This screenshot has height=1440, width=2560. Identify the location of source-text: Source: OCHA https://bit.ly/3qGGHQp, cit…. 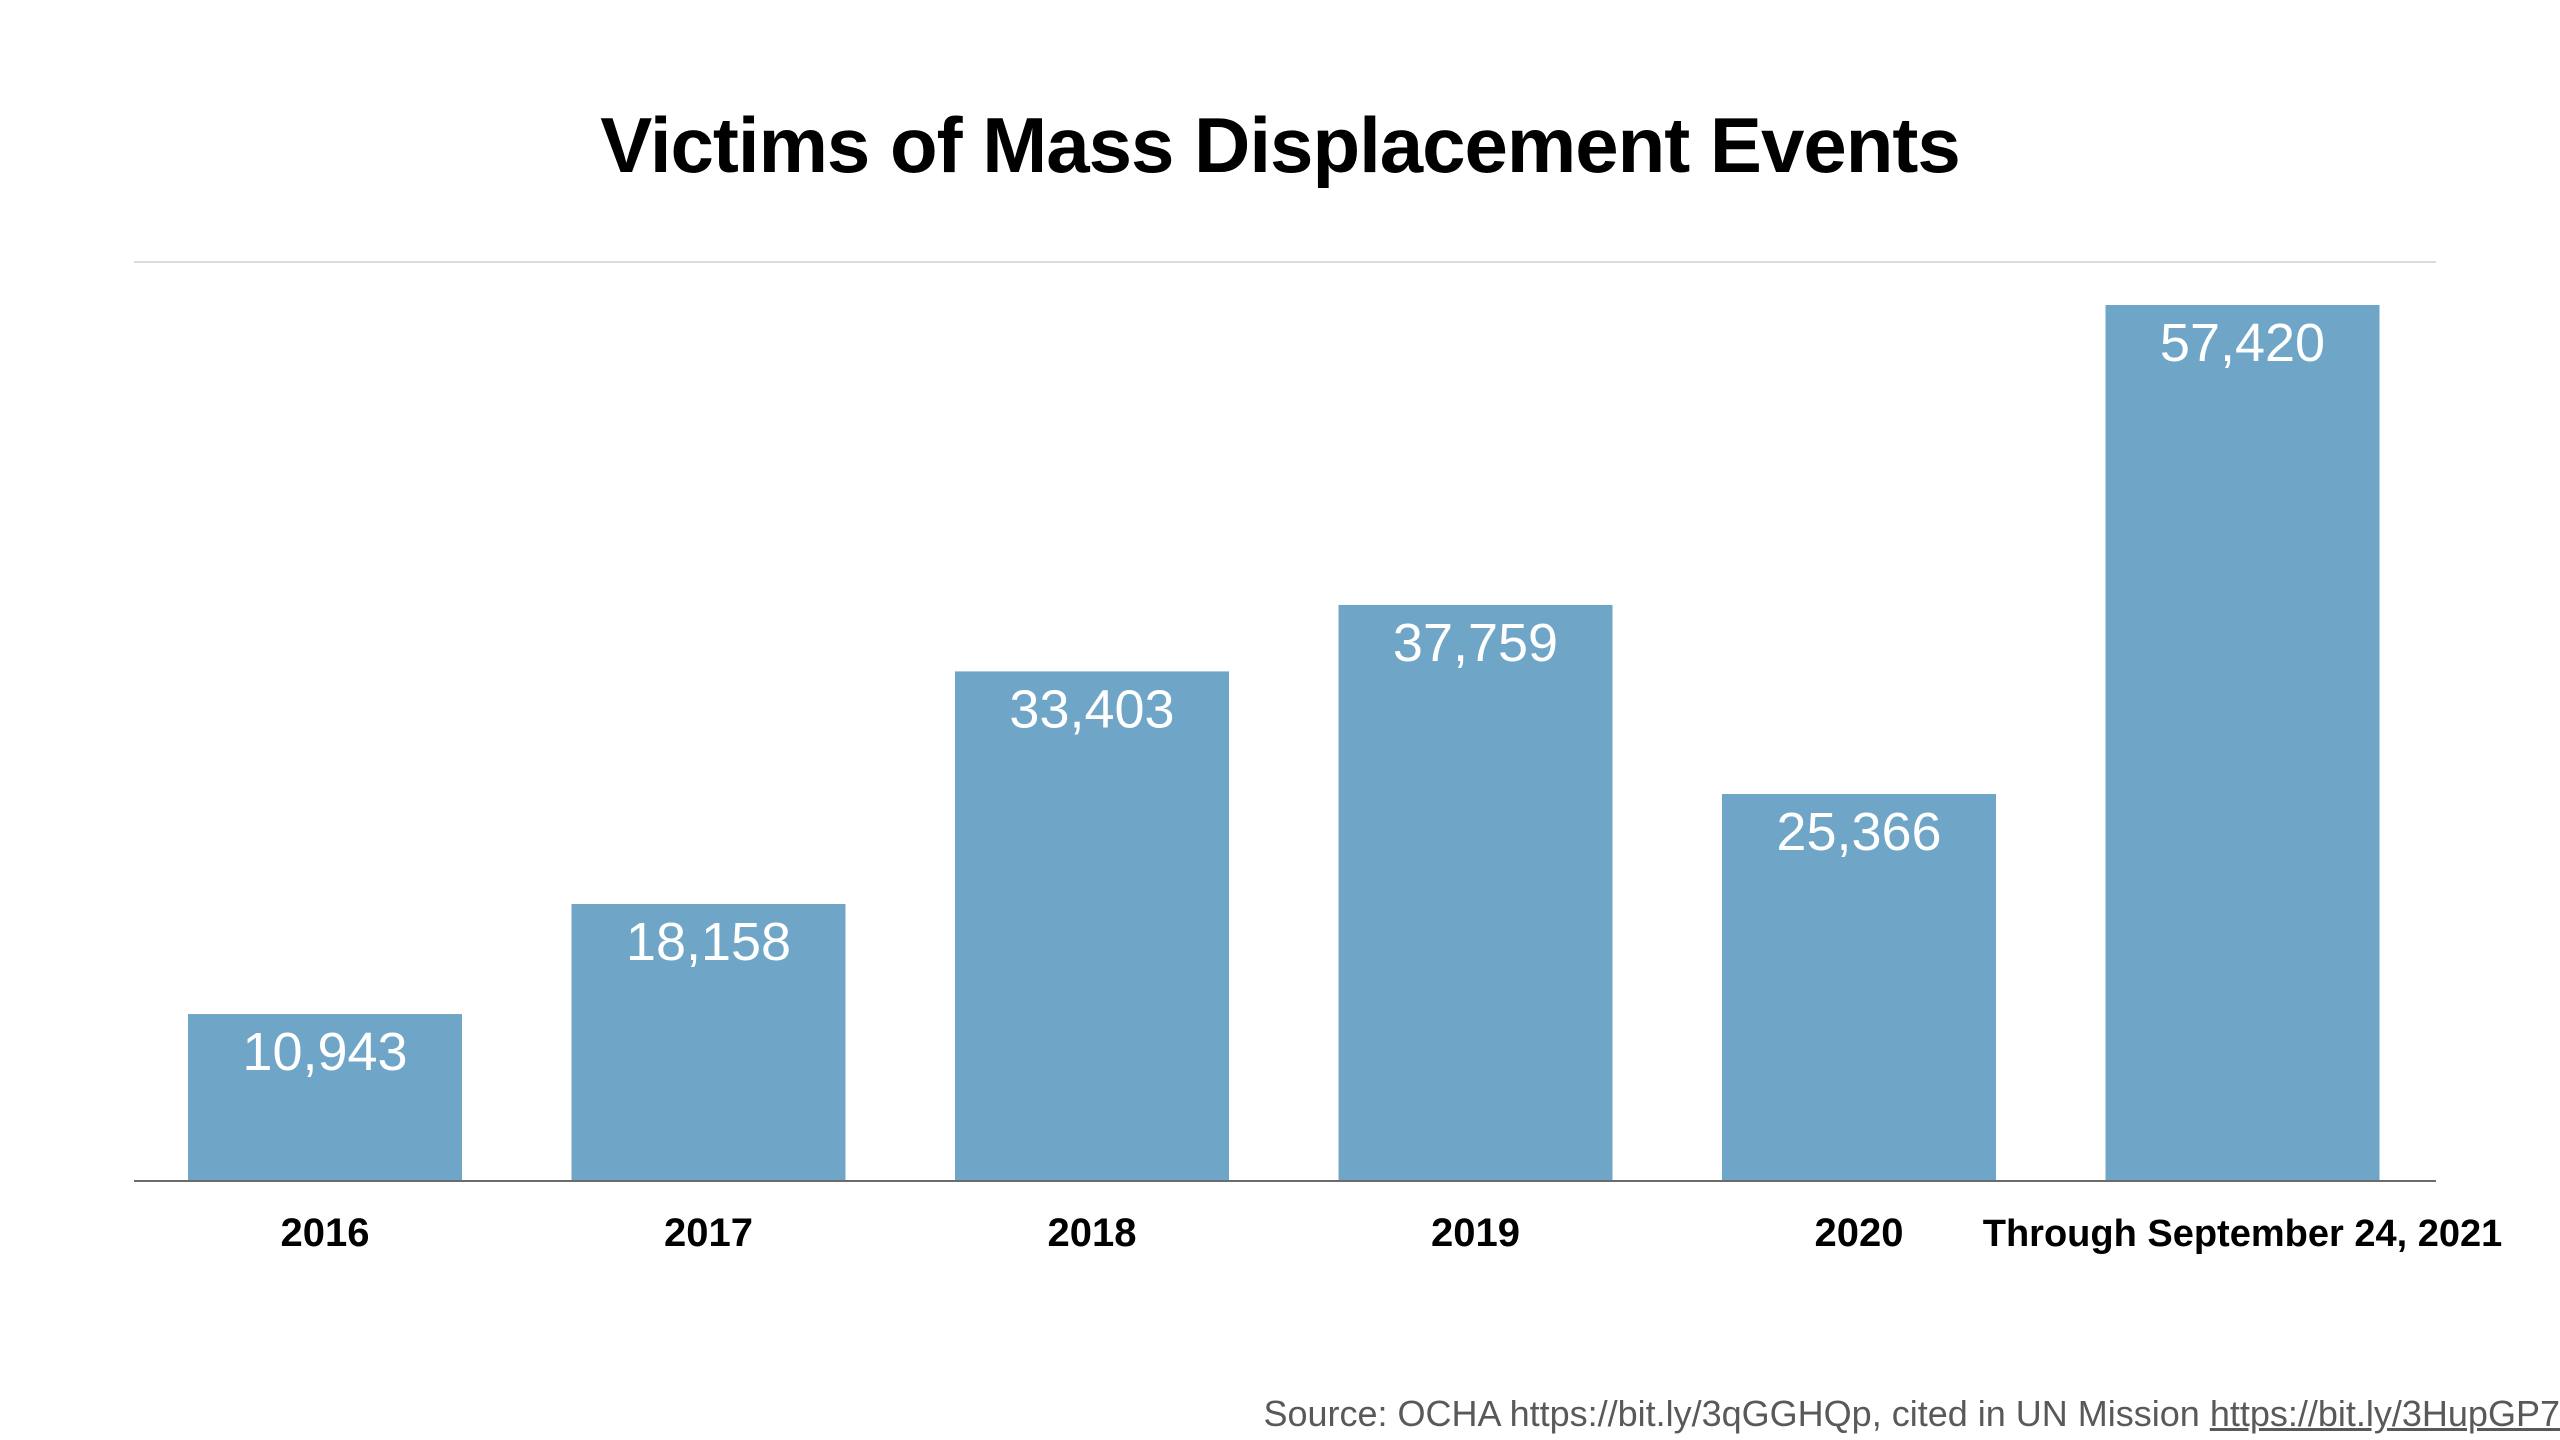
(1736, 1413).